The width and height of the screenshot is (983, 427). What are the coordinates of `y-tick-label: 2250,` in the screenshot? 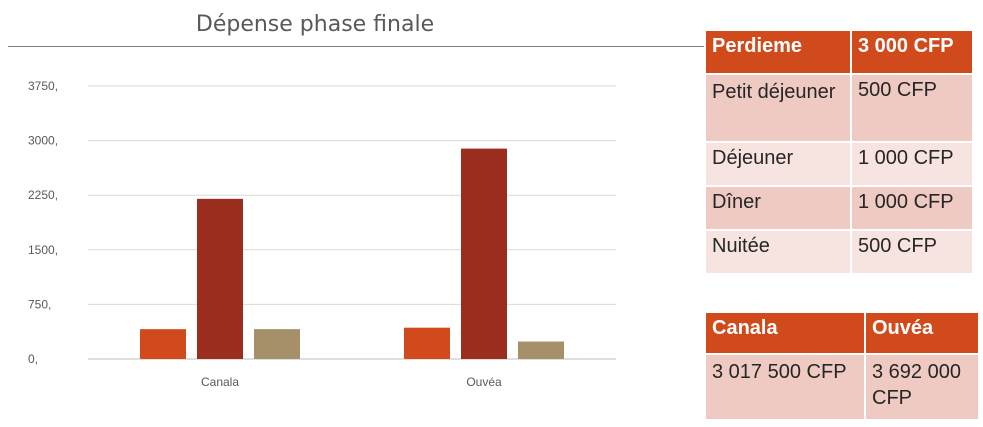 It's located at (43, 195).